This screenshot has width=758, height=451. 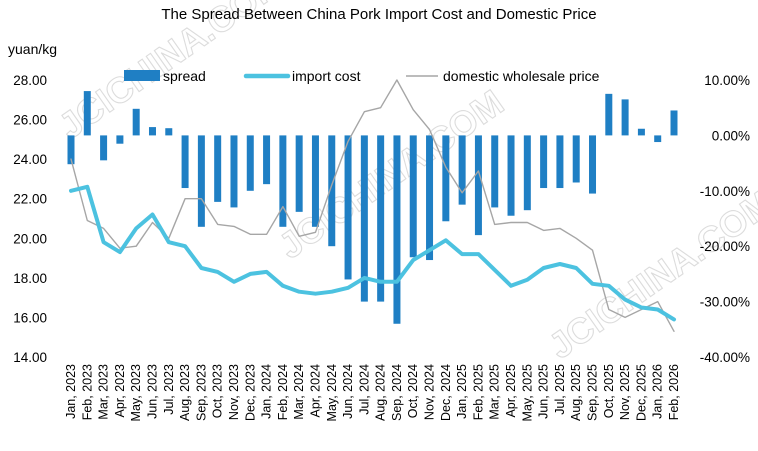 What do you see at coordinates (560, 389) in the screenshot?
I see `x-tick-label: Jul, 2025` at bounding box center [560, 389].